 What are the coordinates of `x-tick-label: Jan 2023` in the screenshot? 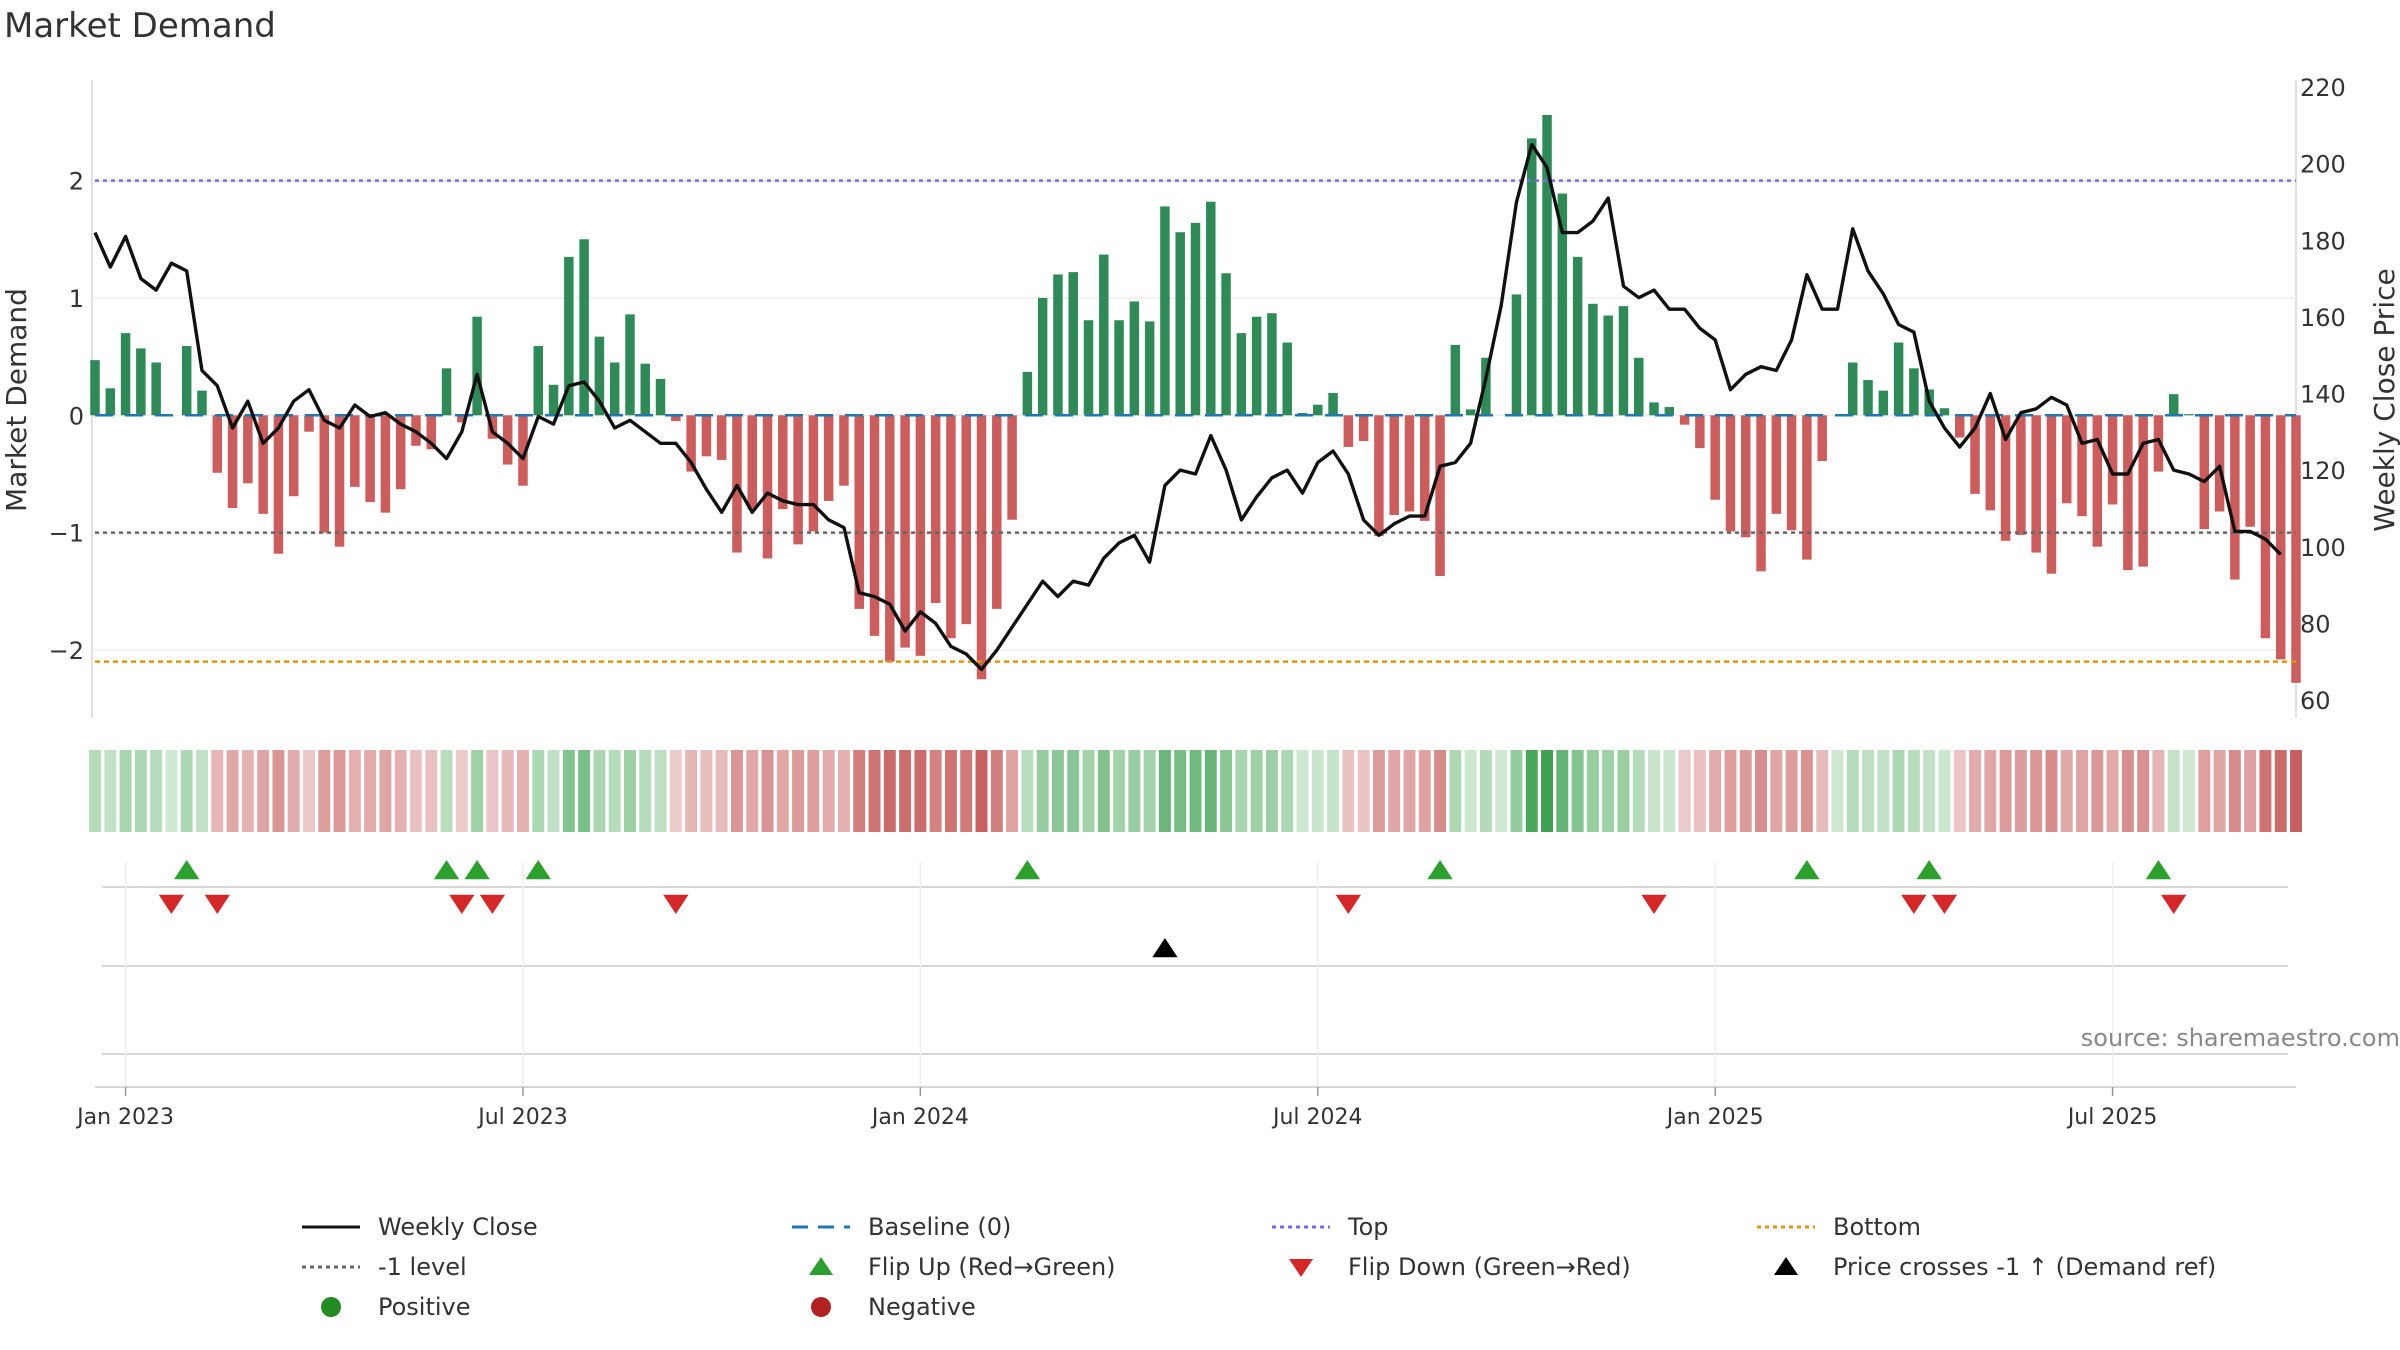 It's located at (124, 1117).